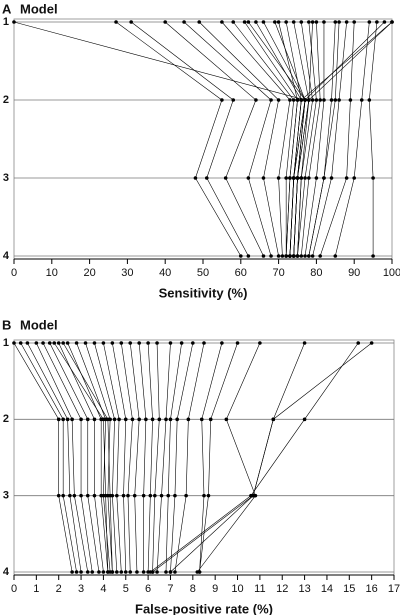 The height and width of the screenshot is (615, 400). Describe the element at coordinates (6, 256) in the screenshot. I see `y-tick-label: 4` at that location.